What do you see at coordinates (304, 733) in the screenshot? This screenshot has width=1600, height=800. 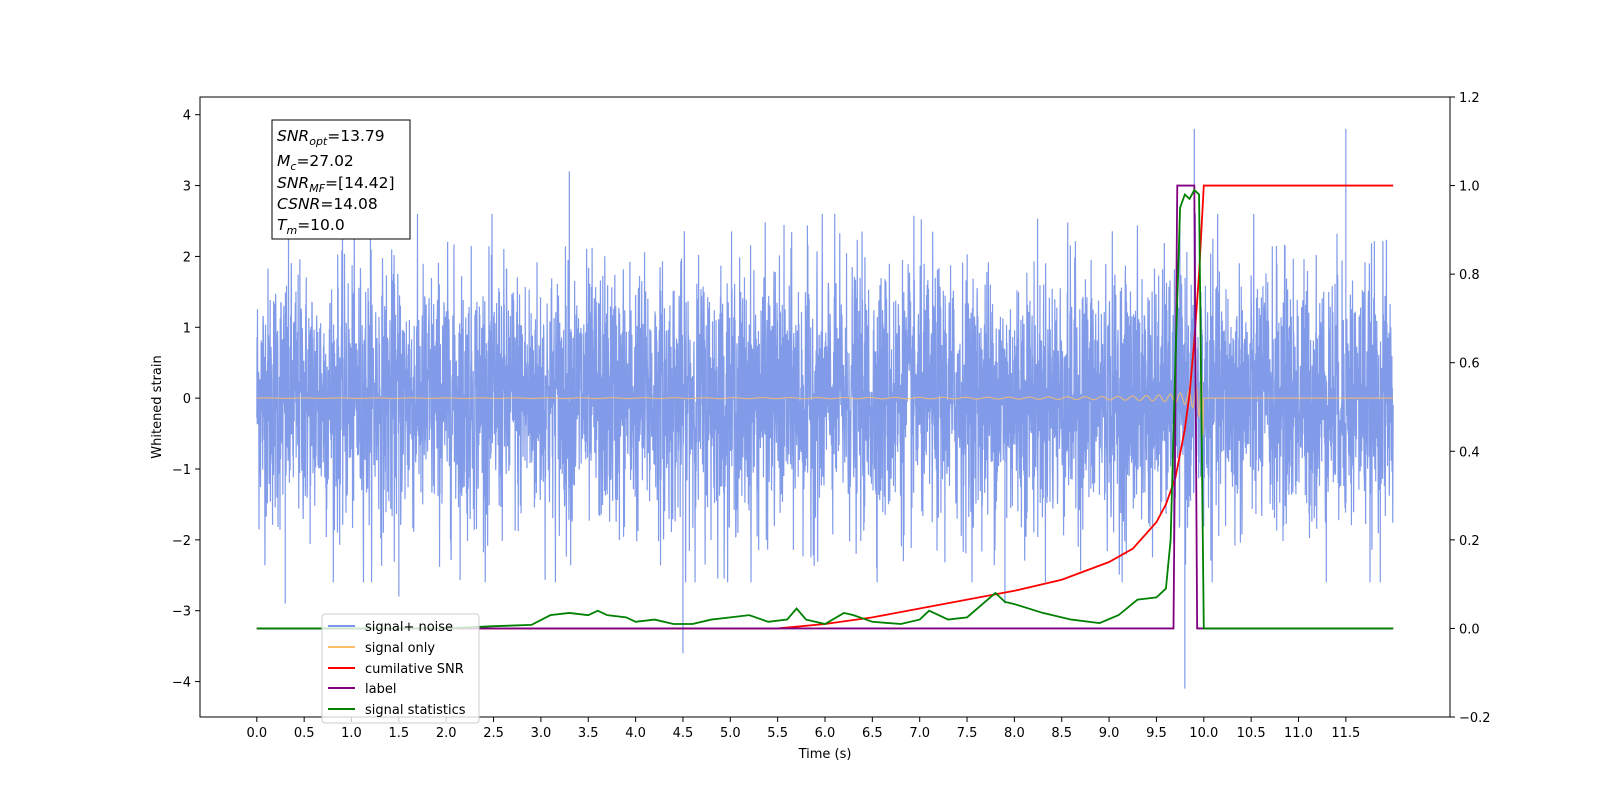 I see `x-tick-label: 0.5` at bounding box center [304, 733].